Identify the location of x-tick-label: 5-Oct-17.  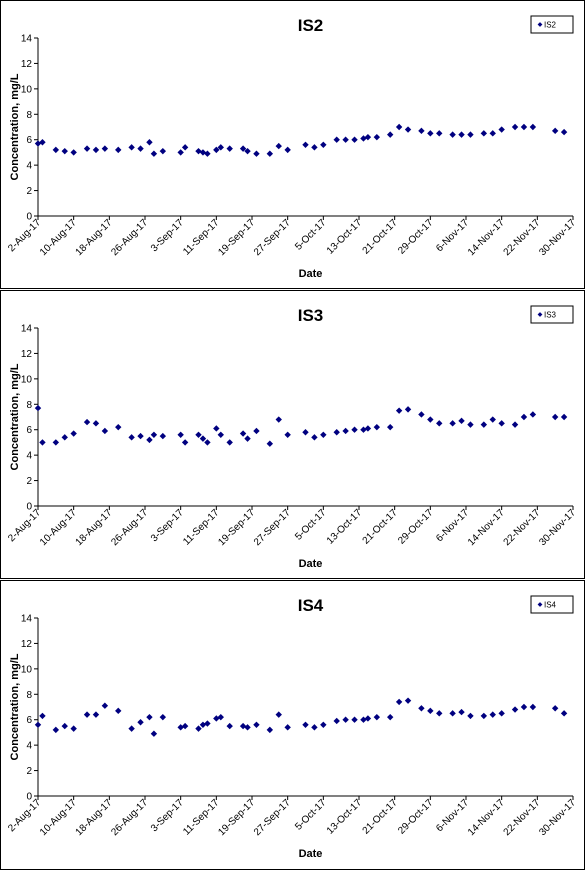
(311, 815).